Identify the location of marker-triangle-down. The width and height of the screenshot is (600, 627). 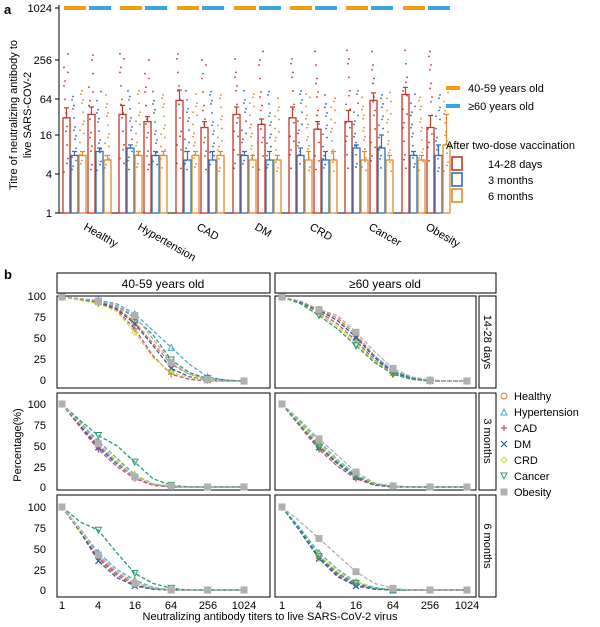
(356, 583).